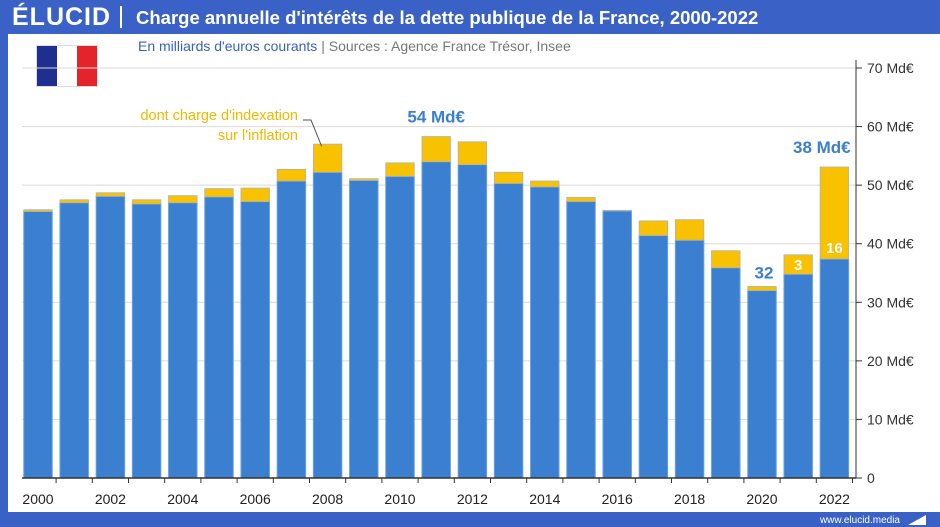 The height and width of the screenshot is (527, 940). What do you see at coordinates (689, 499) in the screenshot?
I see `x-tick-label: 2018` at bounding box center [689, 499].